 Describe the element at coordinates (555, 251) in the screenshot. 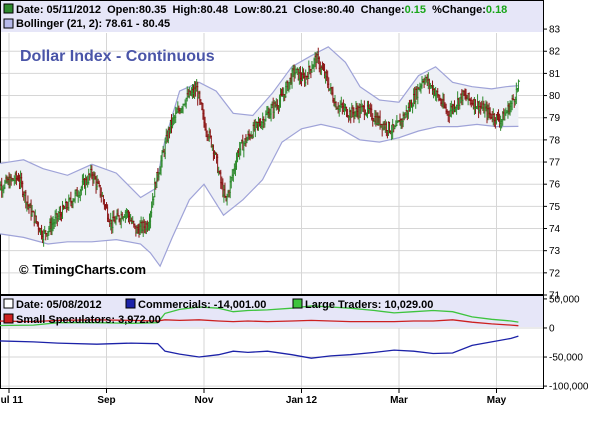

I see `price-y-tick-label: 73` at that location.